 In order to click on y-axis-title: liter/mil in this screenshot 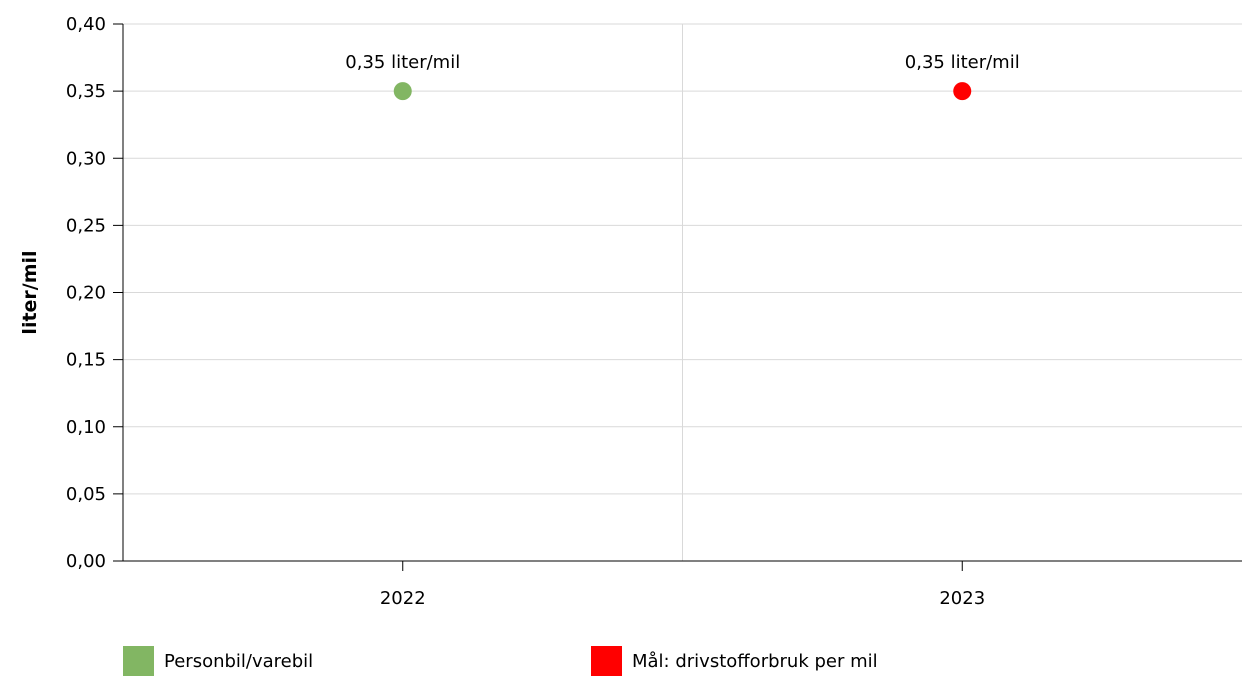, I will do `click(30, 292)`.